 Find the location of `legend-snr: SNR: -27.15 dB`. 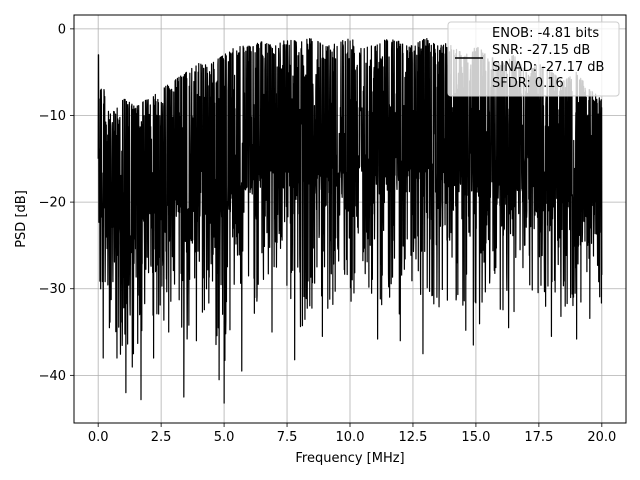

legend-snr: SNR: -27.15 dB is located at coordinates (541, 50).